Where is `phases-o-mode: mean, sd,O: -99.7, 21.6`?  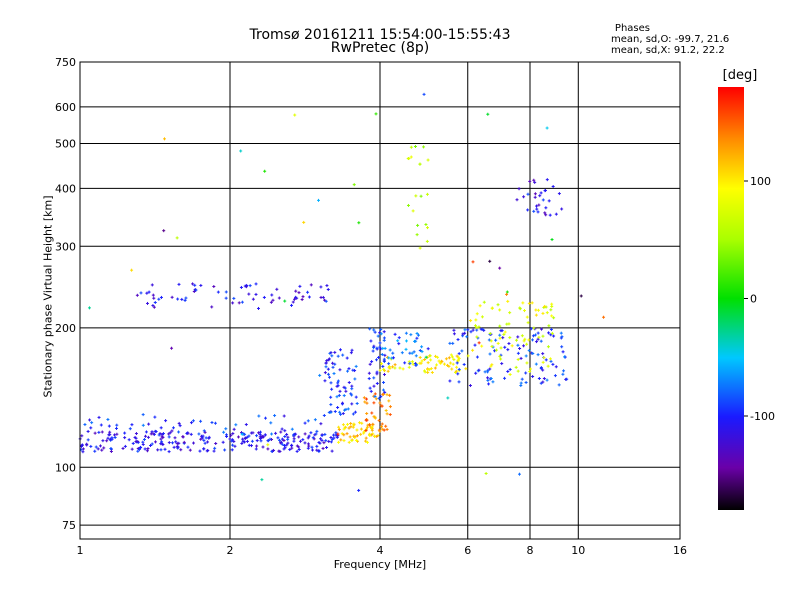
phases-o-mode: mean, sd,O: -99.7, 21.6 is located at coordinates (670, 39).